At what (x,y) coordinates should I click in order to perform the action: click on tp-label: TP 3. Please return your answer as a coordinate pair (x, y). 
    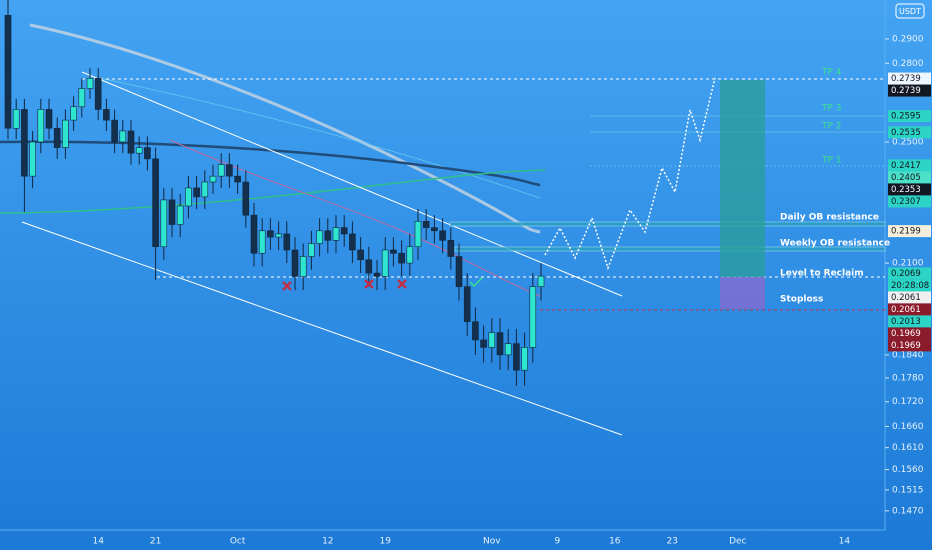
    Looking at the image, I should click on (831, 109).